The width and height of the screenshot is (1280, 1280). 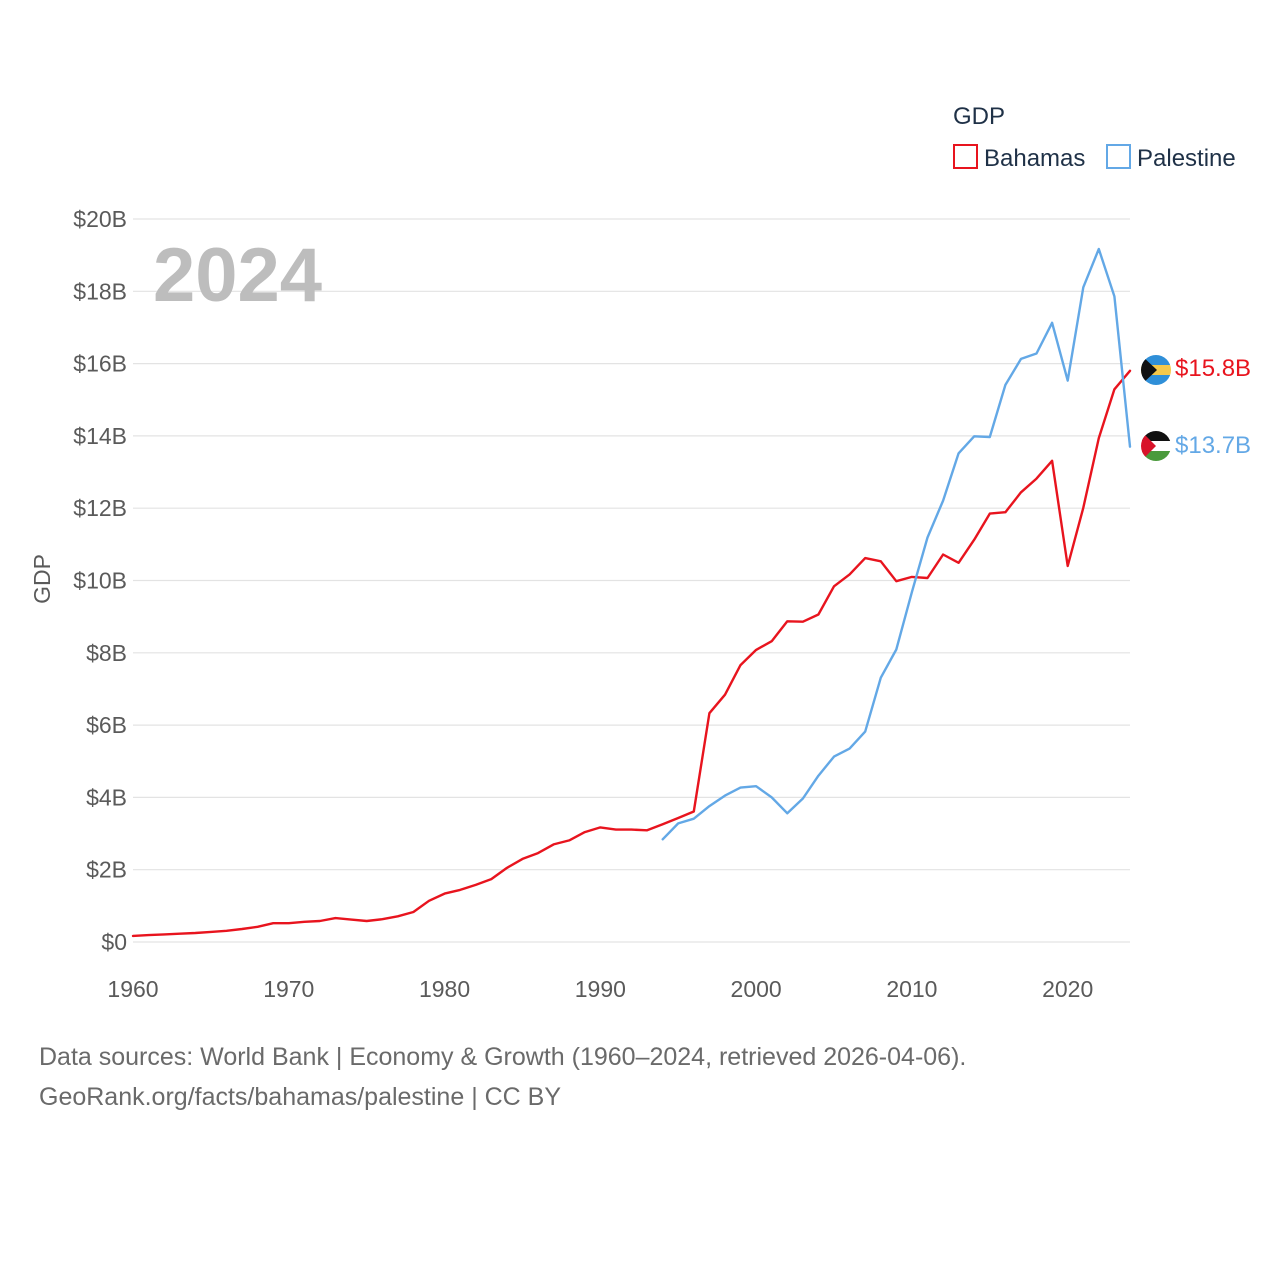 What do you see at coordinates (1186, 158) in the screenshot?
I see `legend-label-palestine: Palestine` at bounding box center [1186, 158].